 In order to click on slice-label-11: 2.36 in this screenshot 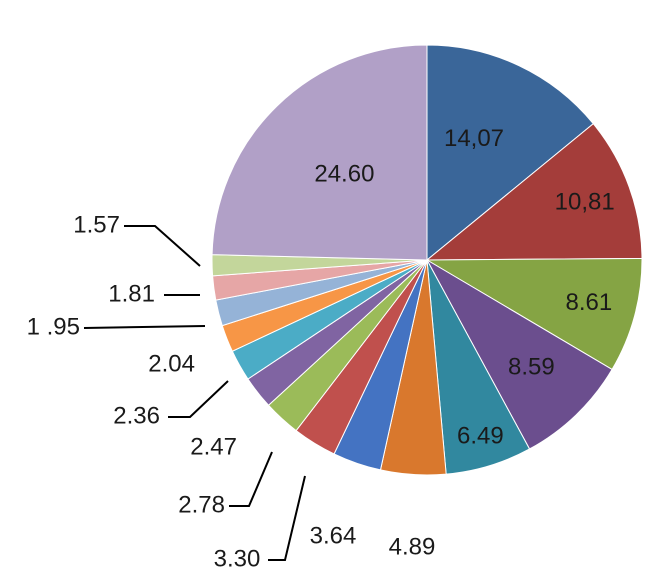, I will do `click(136, 415)`.